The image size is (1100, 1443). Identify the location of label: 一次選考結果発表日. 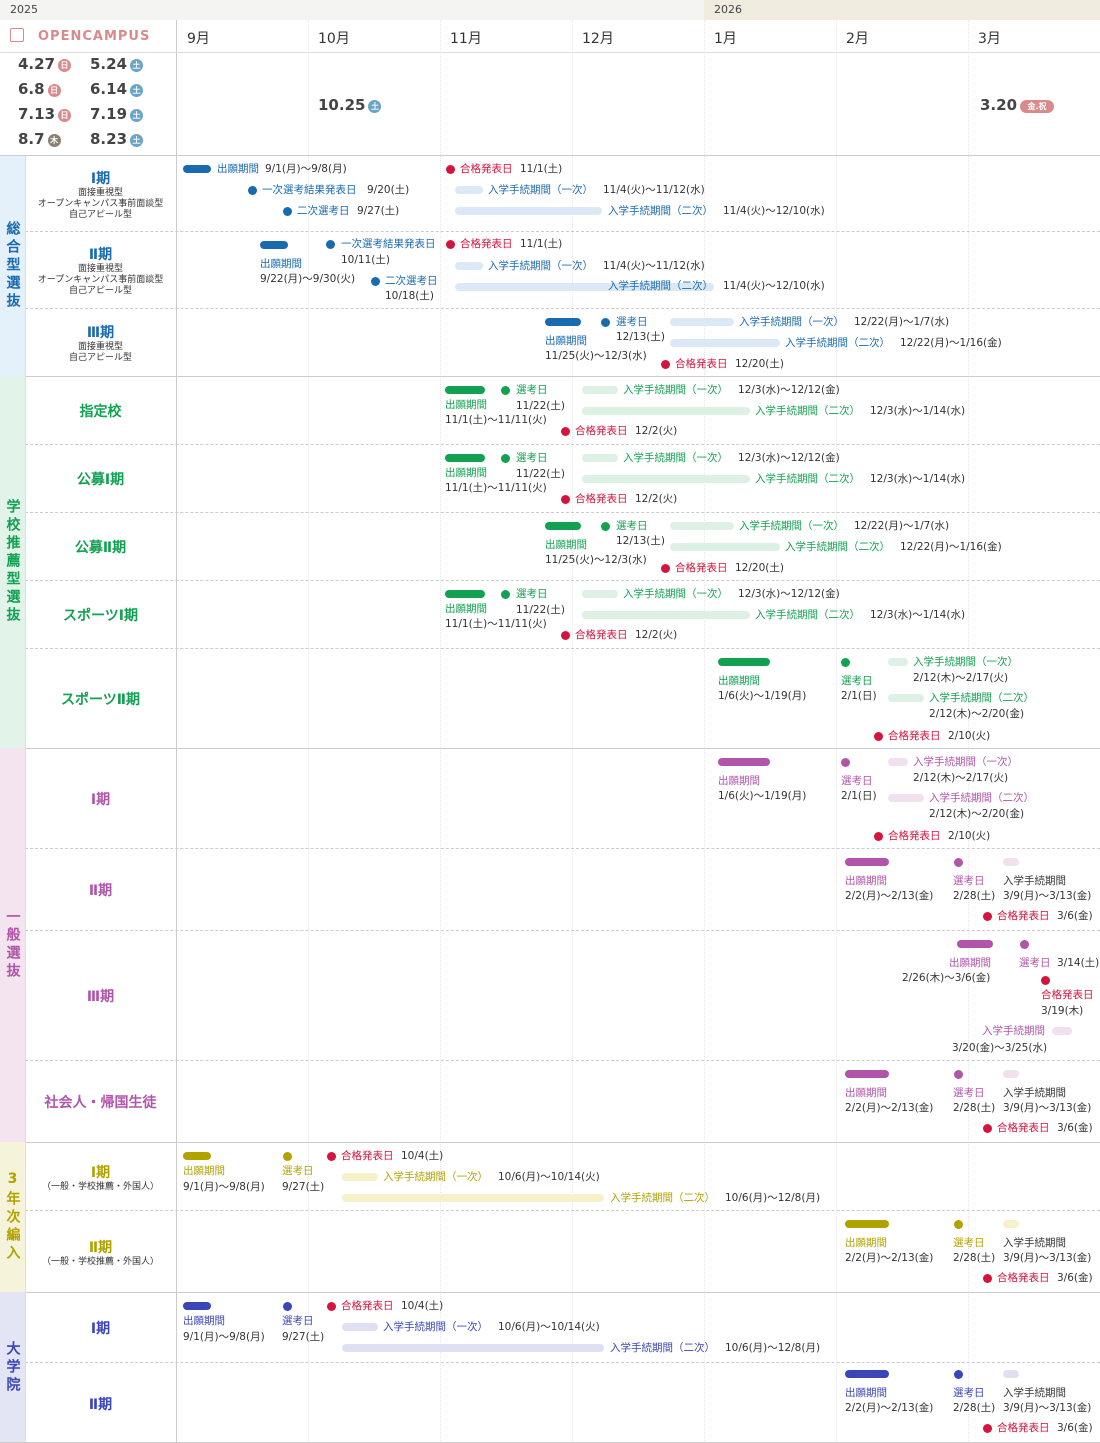
(309, 190).